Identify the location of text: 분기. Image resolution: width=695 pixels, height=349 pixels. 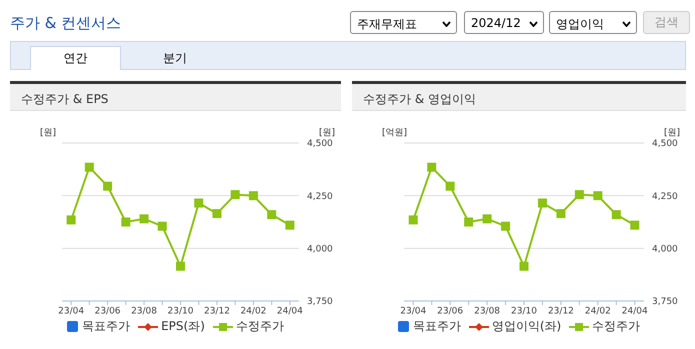
(175, 58).